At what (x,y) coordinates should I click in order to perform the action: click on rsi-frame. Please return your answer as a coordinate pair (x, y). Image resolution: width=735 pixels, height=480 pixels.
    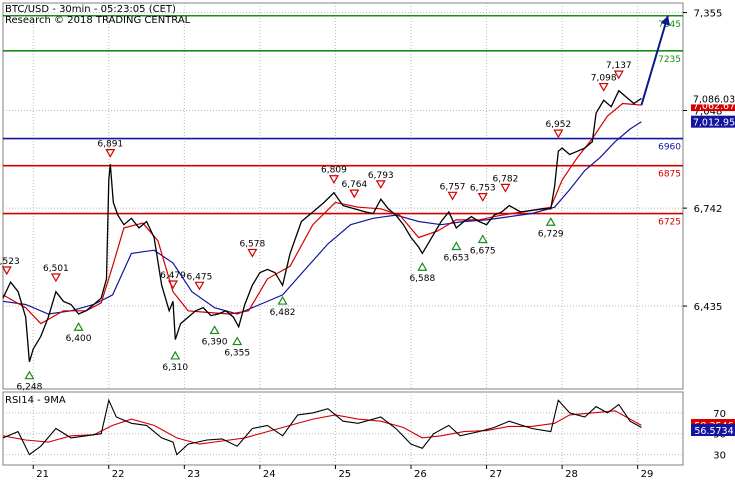
    Looking at the image, I should click on (343, 428).